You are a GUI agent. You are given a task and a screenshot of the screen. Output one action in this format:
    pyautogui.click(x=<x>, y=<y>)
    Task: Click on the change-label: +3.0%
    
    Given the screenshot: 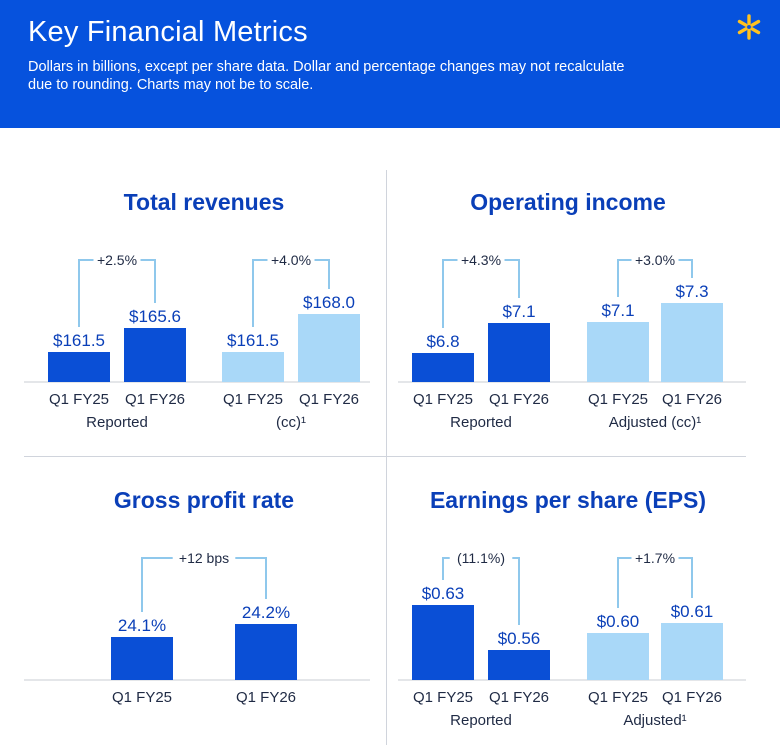 What is the action you would take?
    pyautogui.click(x=655, y=260)
    